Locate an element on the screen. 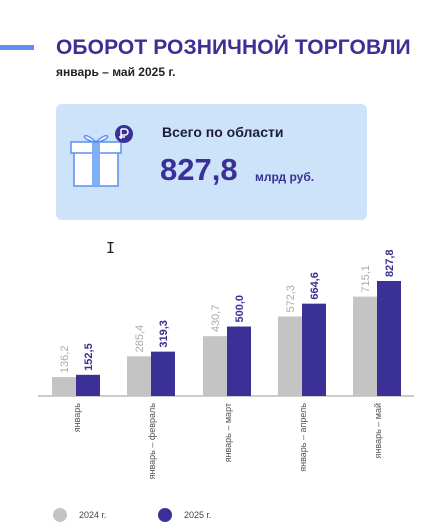 Image resolution: width=427 pixels, height=529 pixels. summary-value: 827,8 is located at coordinates (199, 169).